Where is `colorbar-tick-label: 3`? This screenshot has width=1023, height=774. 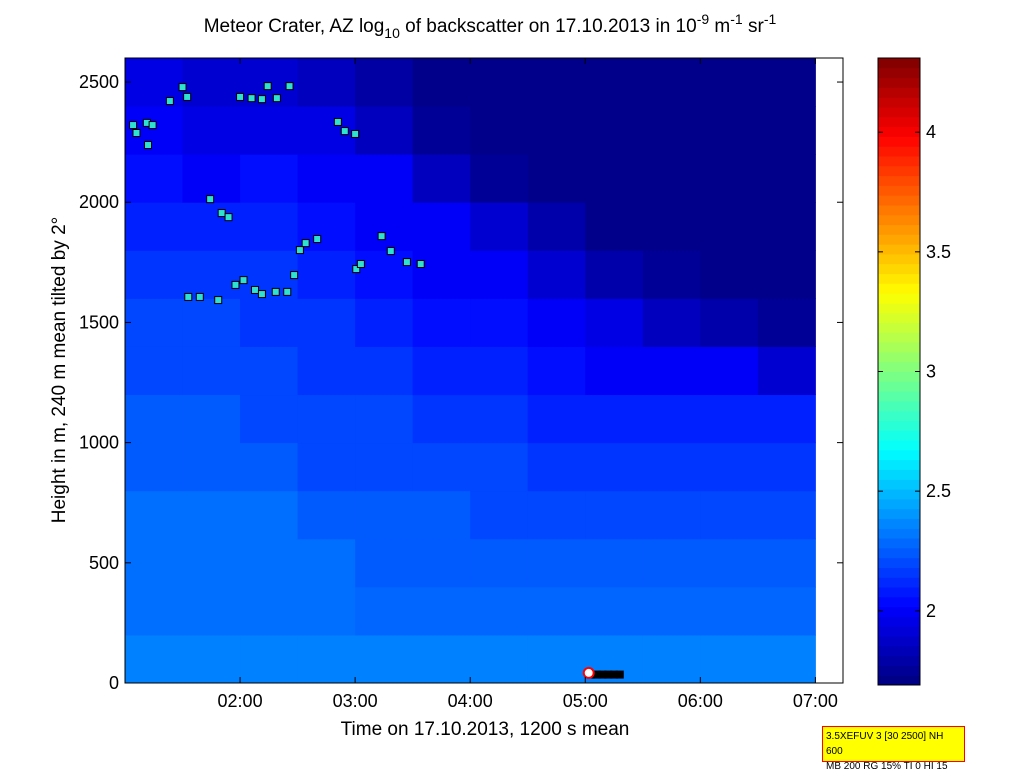 colorbar-tick-label: 3 is located at coordinates (931, 372).